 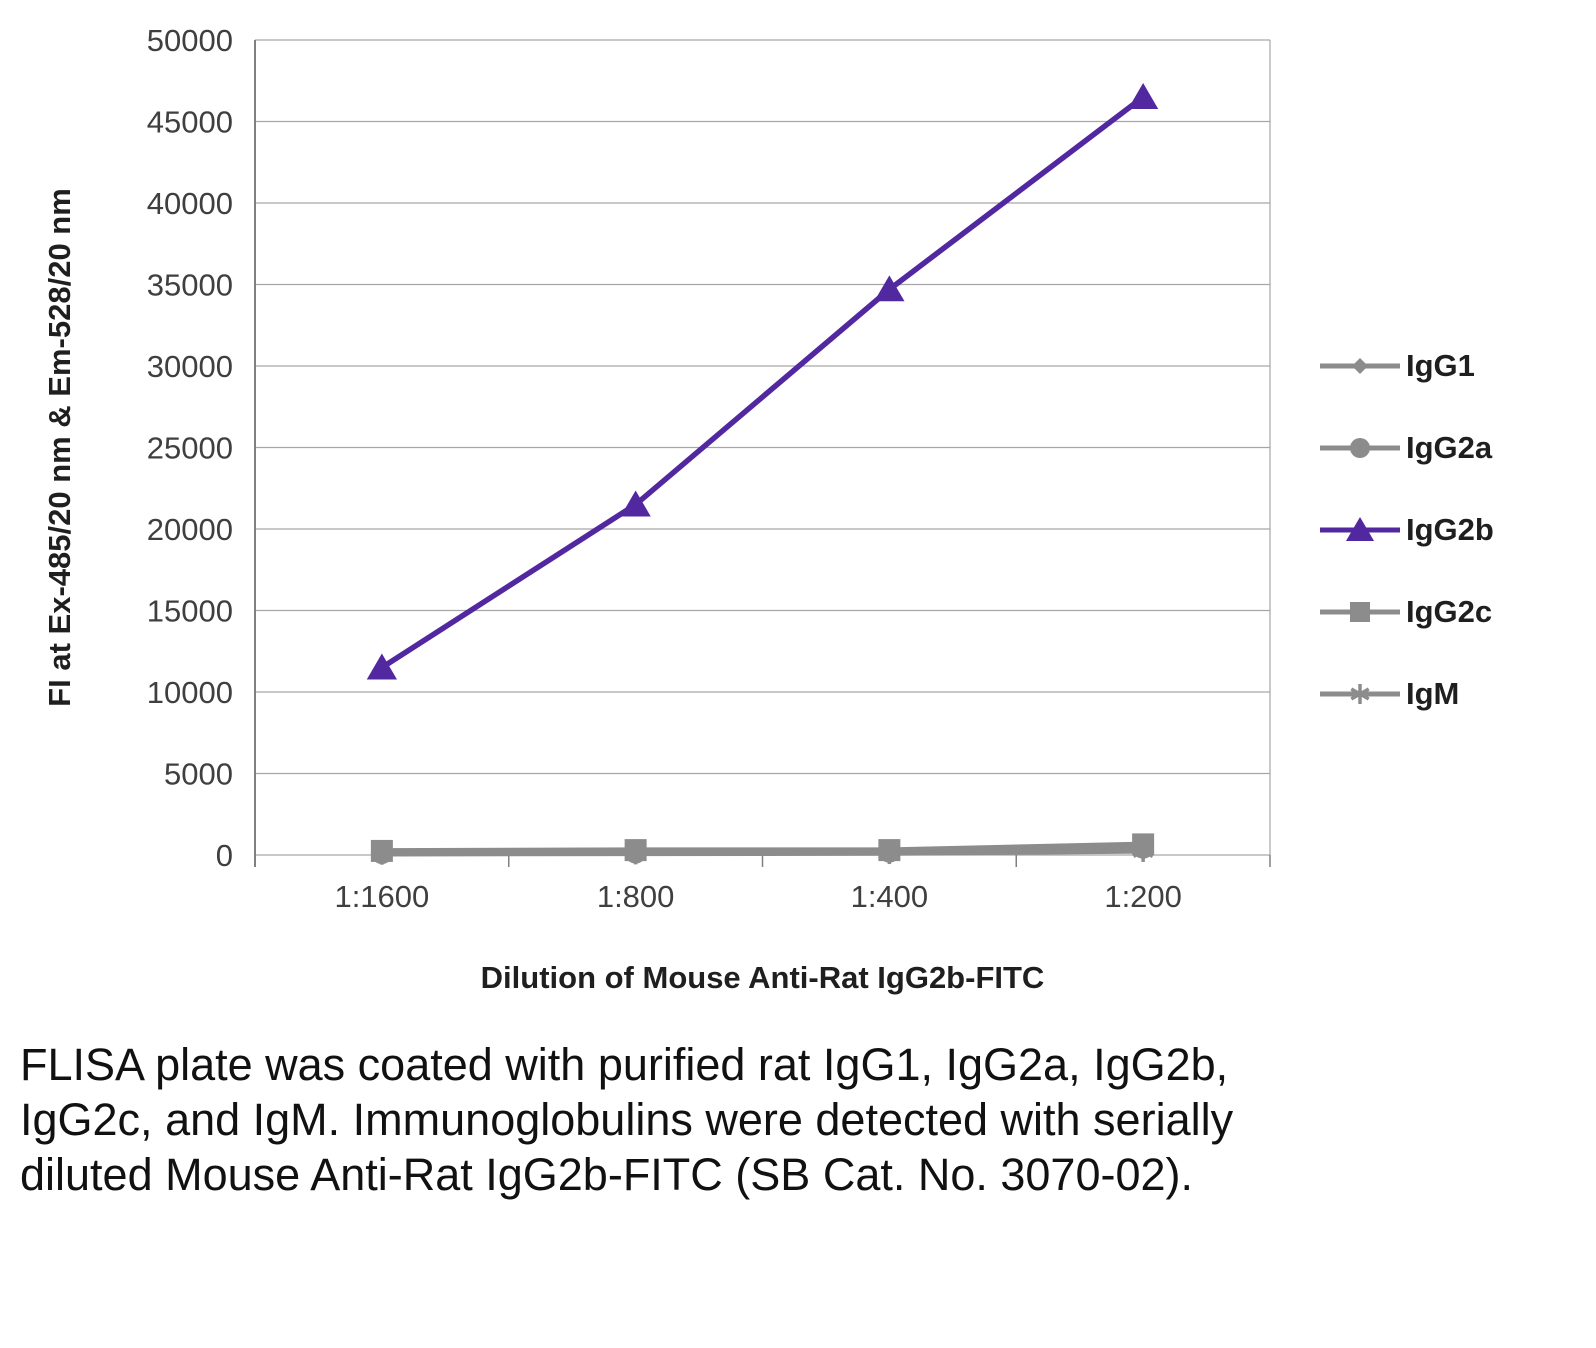 I want to click on y-tick-label: 10000, so click(x=190, y=692).